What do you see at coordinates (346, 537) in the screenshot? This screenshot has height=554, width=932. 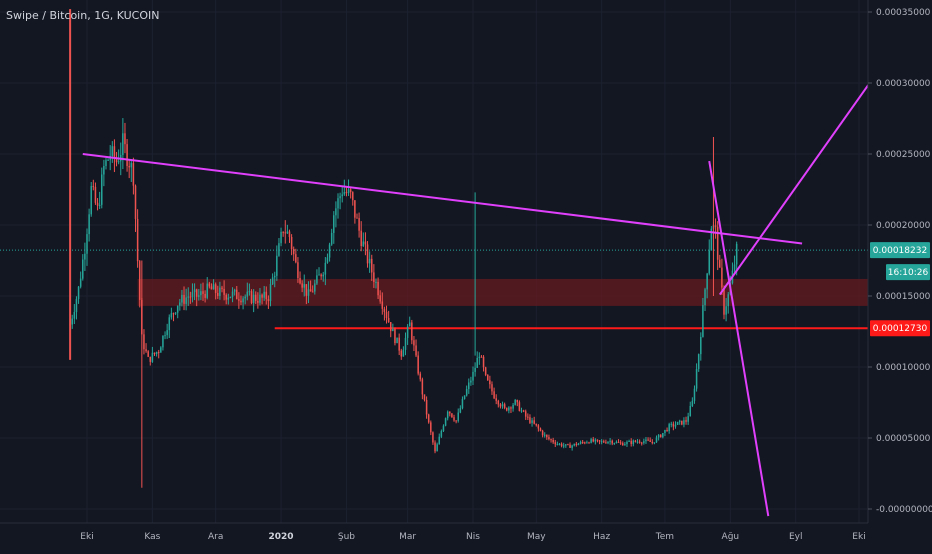 I see `time-tick-label: Şub` at bounding box center [346, 537].